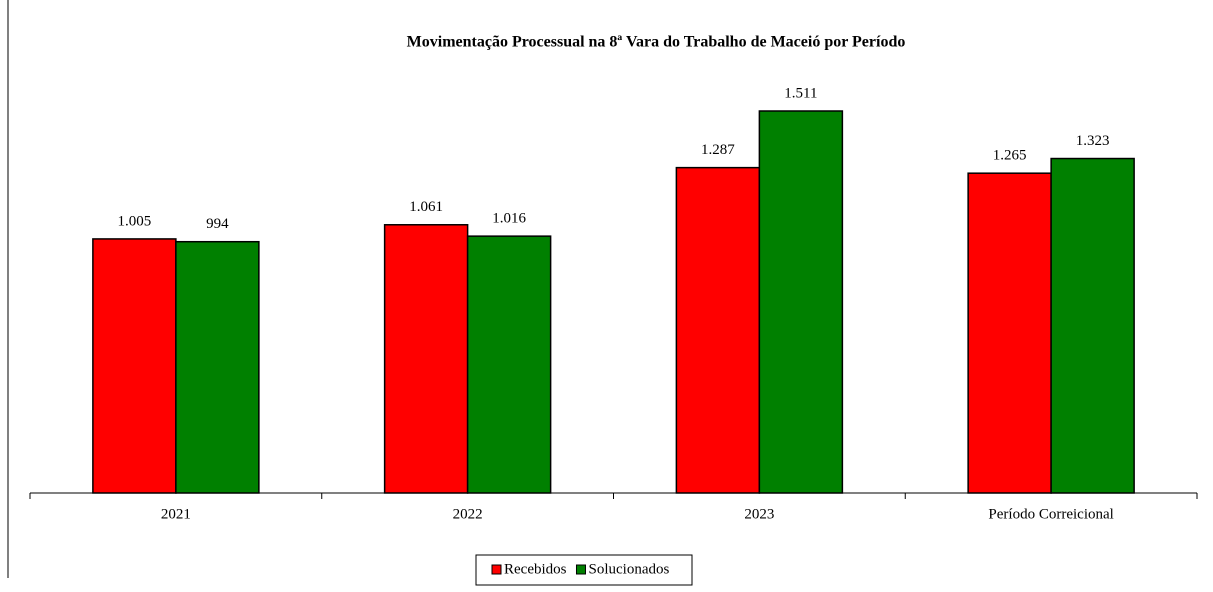  What do you see at coordinates (176, 514) in the screenshot?
I see `x-tick-label: 2021` at bounding box center [176, 514].